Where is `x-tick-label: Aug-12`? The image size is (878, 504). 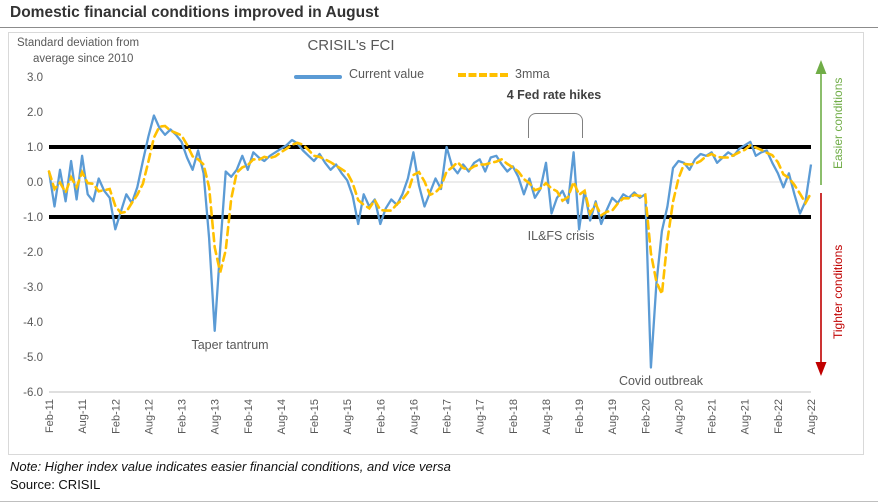 x-tick-label: Aug-12 is located at coordinates (149, 416).